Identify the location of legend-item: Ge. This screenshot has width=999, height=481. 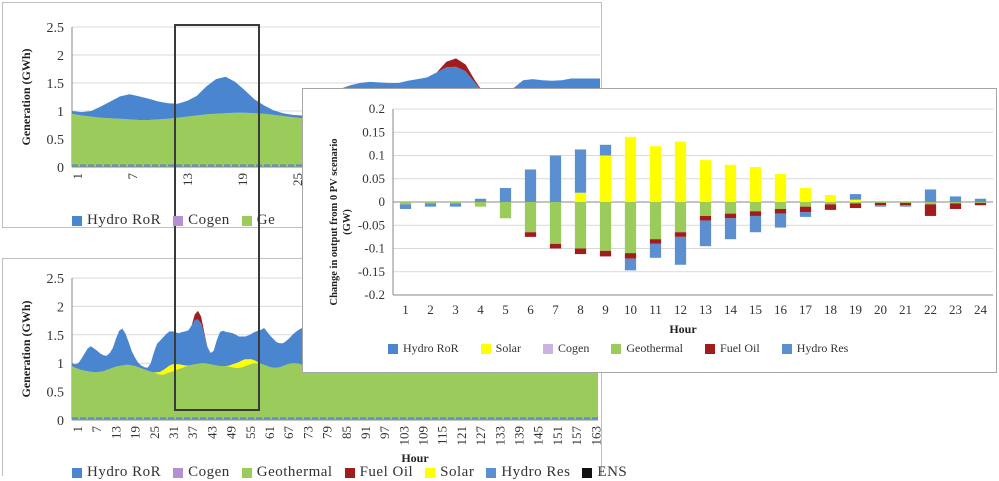
(258, 220).